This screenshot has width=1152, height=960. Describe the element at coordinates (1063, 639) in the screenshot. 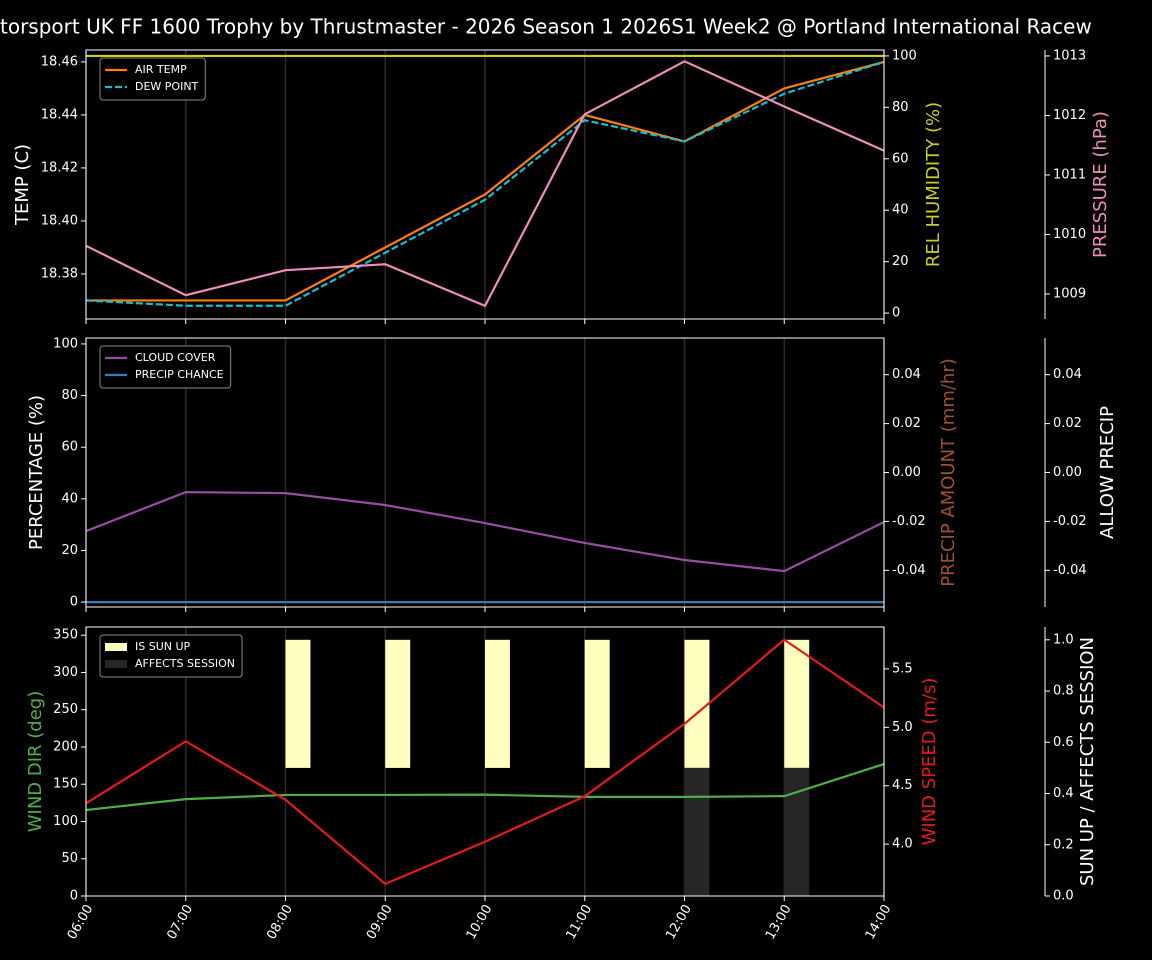

I see `y3-tick-label: 1.0` at that location.